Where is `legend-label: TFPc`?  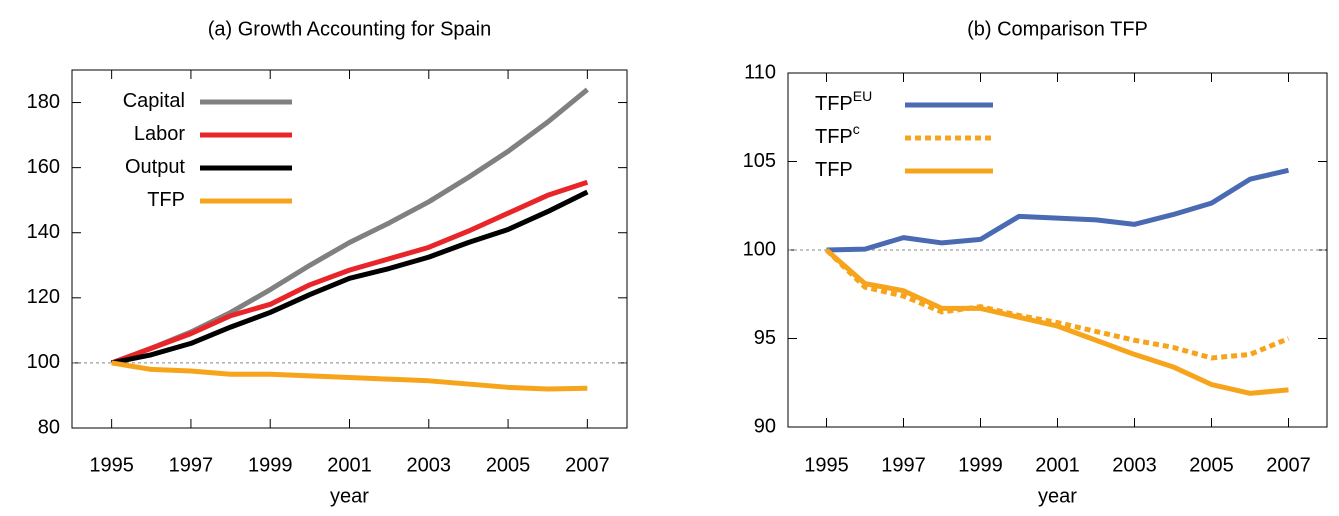 legend-label: TFPc is located at coordinates (837, 135).